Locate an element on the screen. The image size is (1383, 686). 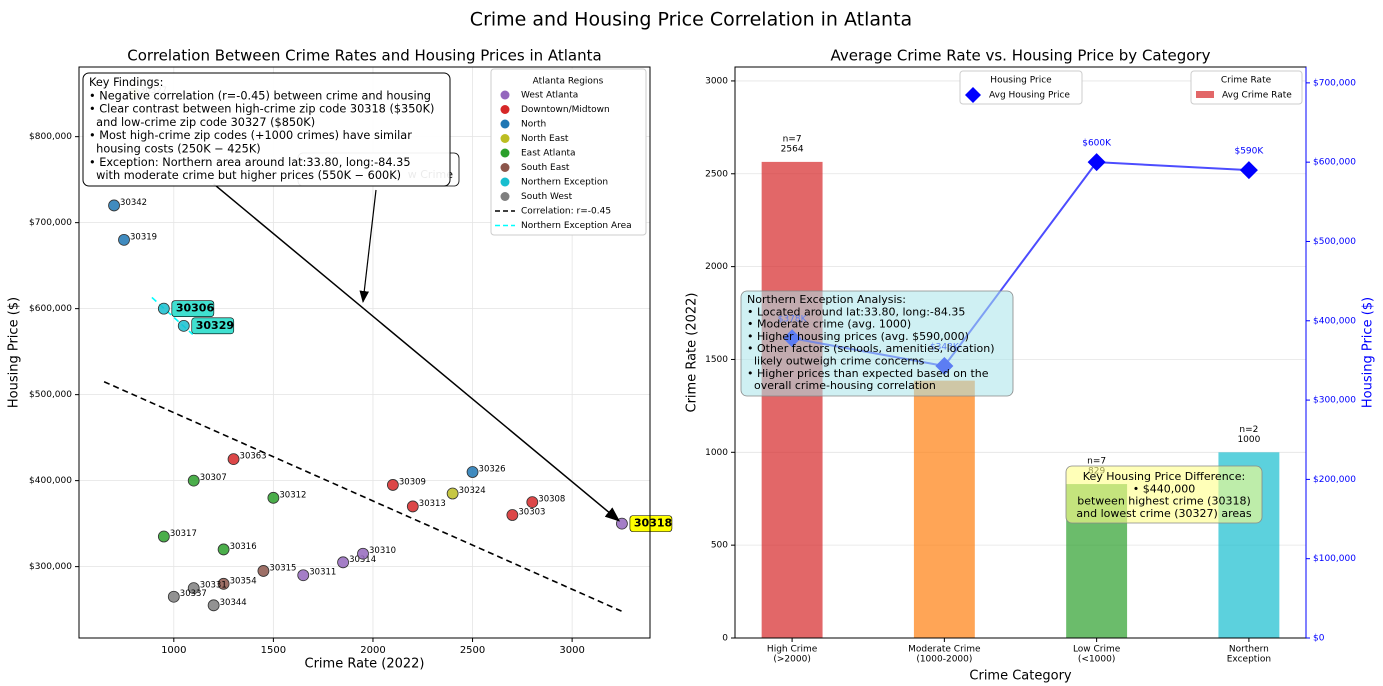
x-tick-label: (1000-2000) is located at coordinates (944, 660).